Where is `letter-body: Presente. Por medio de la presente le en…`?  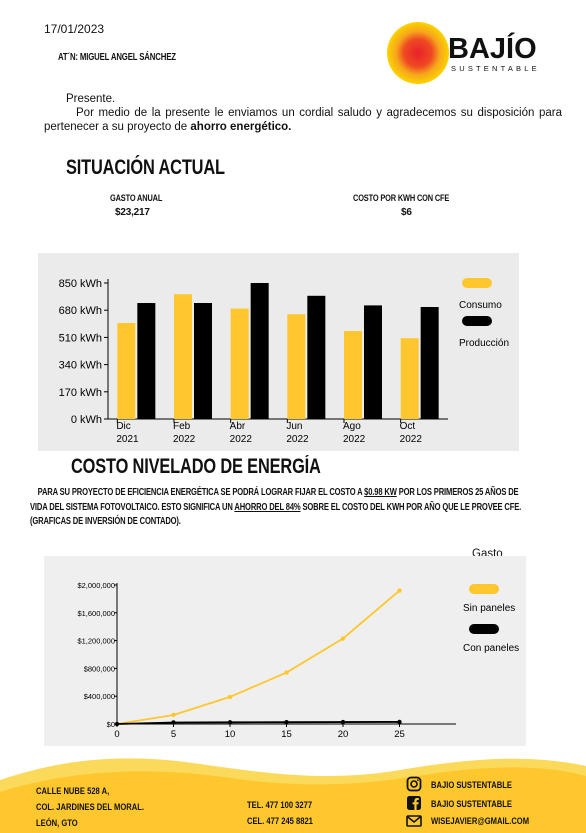 letter-body: Presente. Por medio de la presente le en… is located at coordinates (303, 113).